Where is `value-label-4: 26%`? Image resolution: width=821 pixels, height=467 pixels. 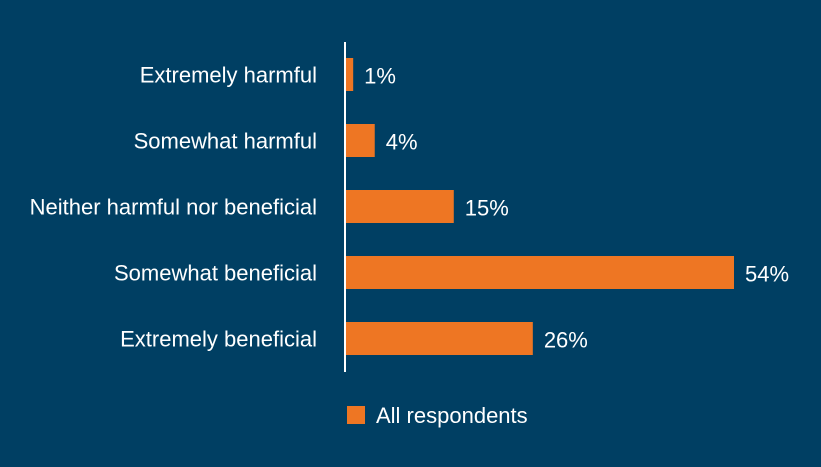 value-label-4: 26% is located at coordinates (566, 340).